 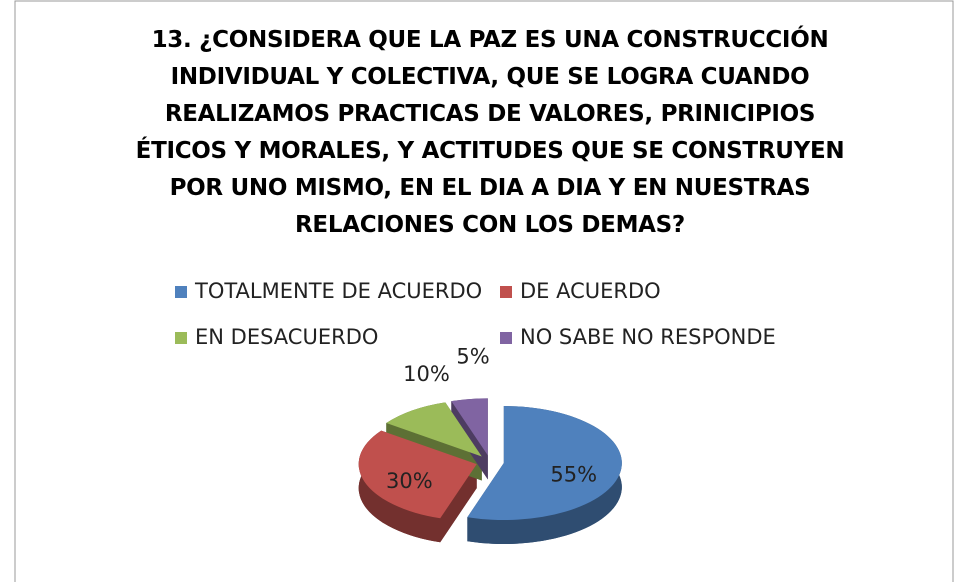 I want to click on data-label: 55%, so click(x=573, y=475).